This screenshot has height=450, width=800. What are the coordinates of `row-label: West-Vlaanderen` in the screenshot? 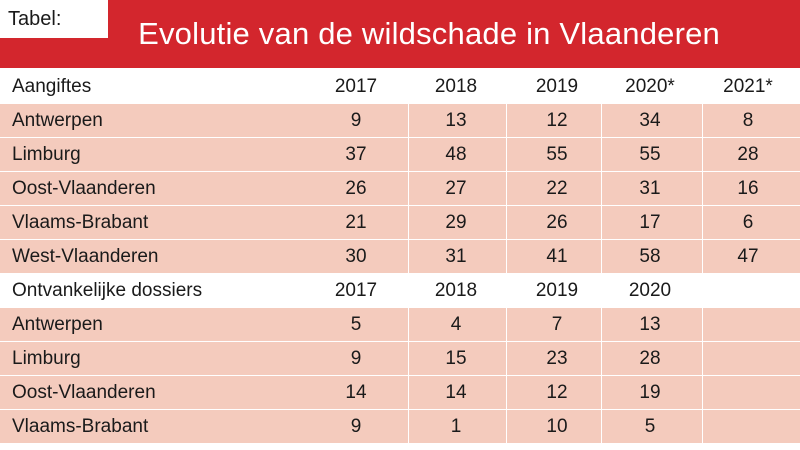 It's located at (85, 256).